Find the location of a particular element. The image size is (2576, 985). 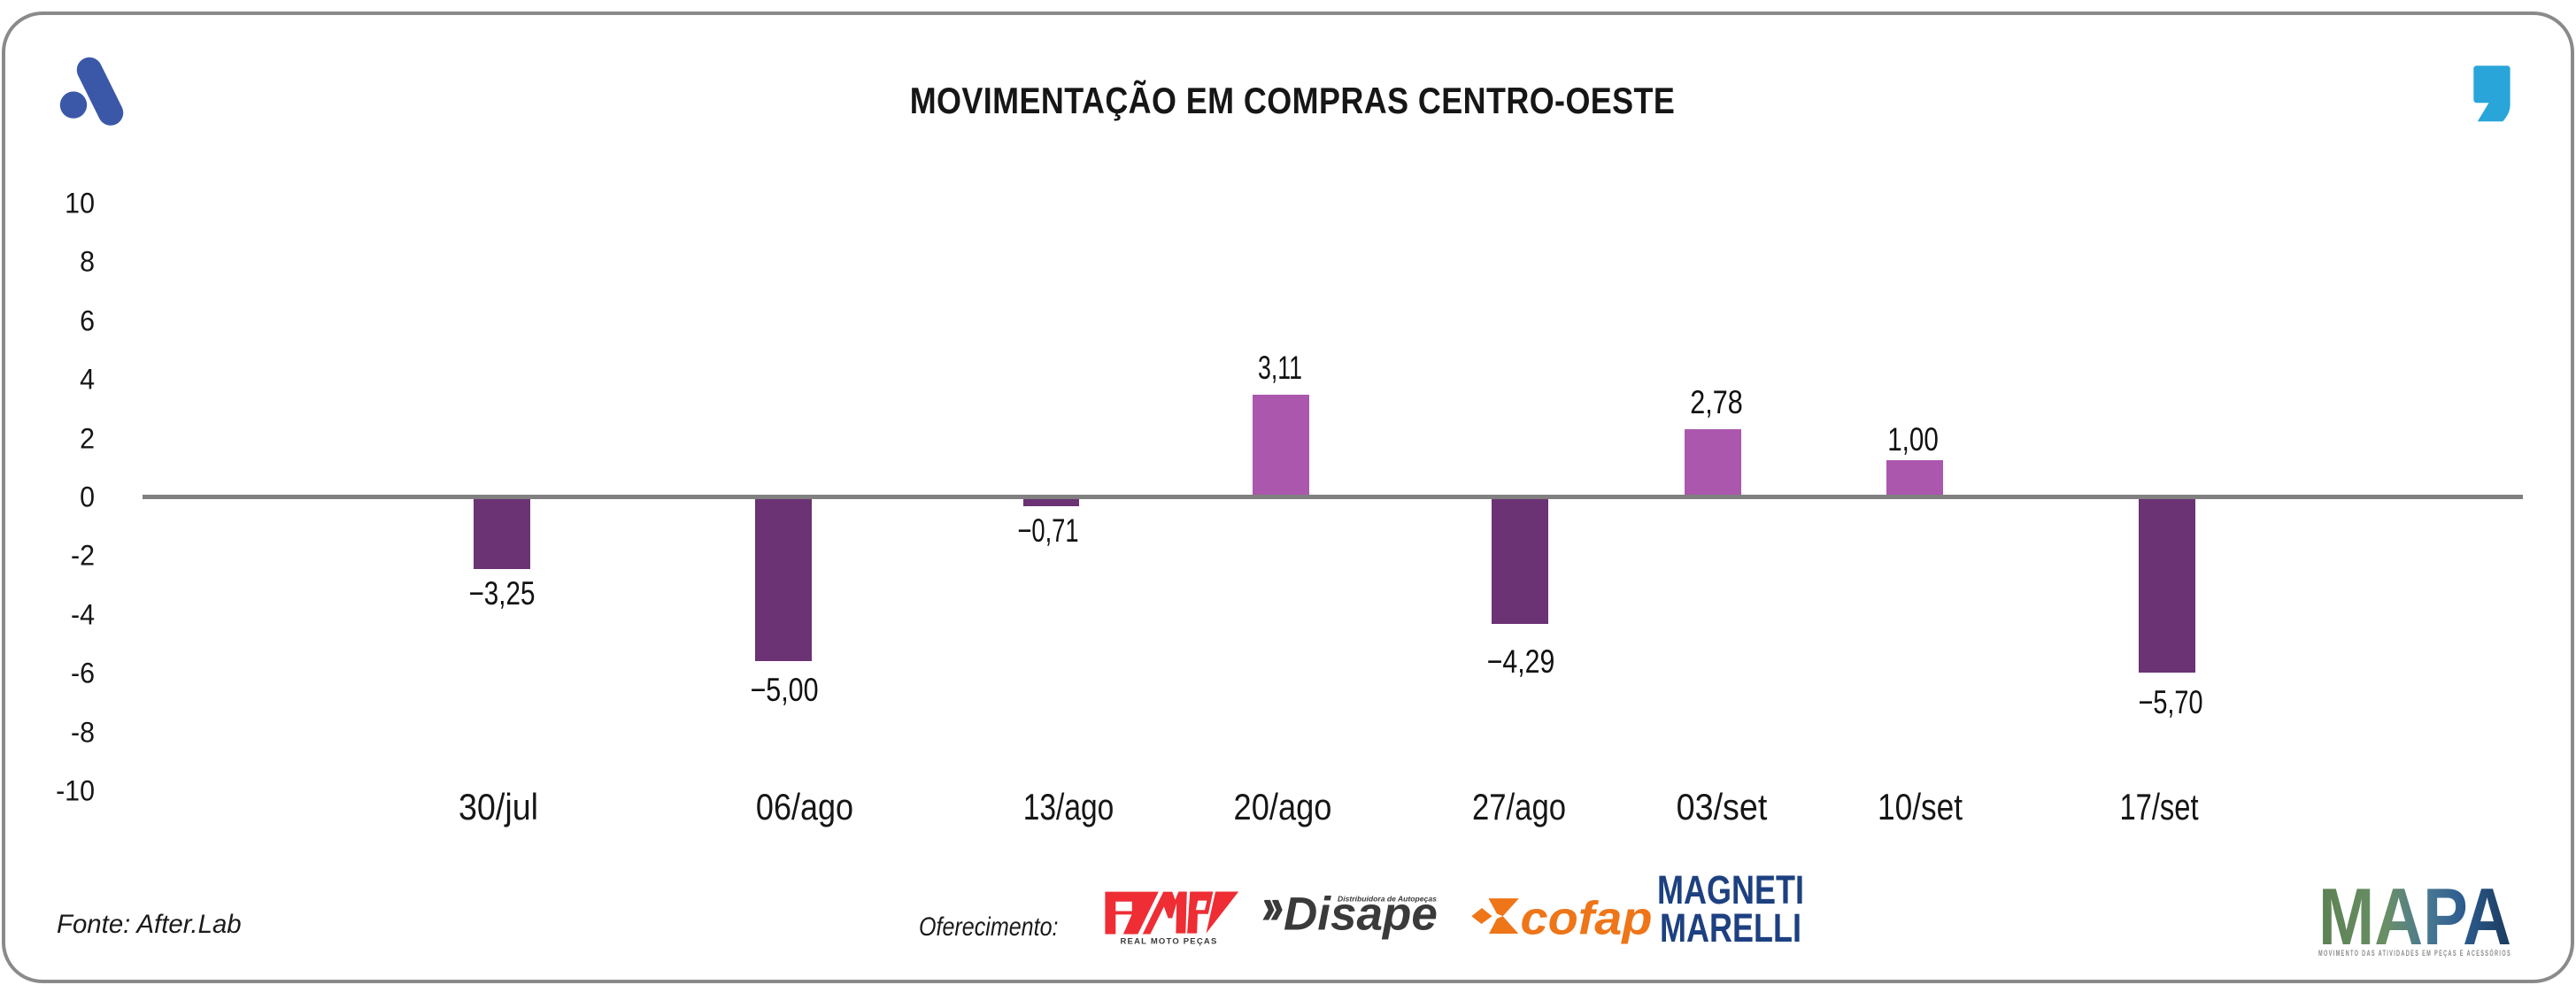

svg-text: MAPA is located at coordinates (2414, 917).